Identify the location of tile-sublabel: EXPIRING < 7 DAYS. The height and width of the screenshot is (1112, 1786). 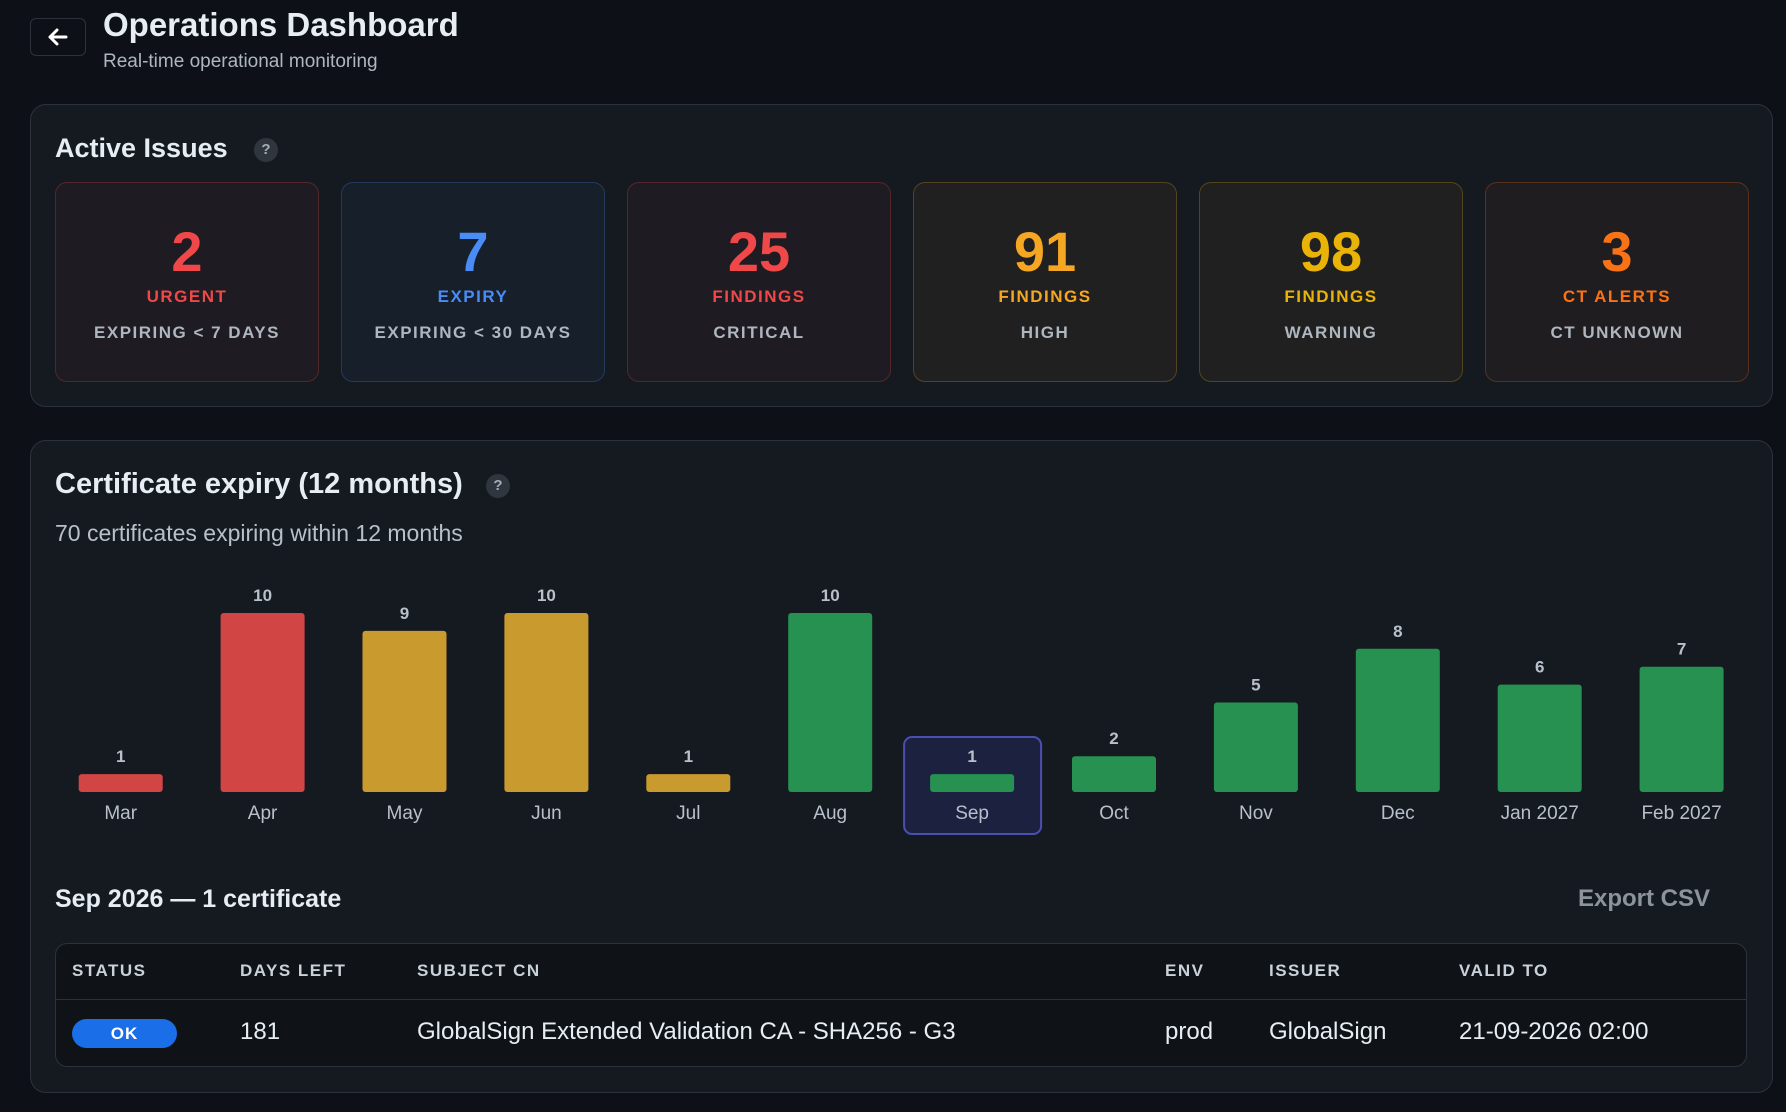
(187, 332).